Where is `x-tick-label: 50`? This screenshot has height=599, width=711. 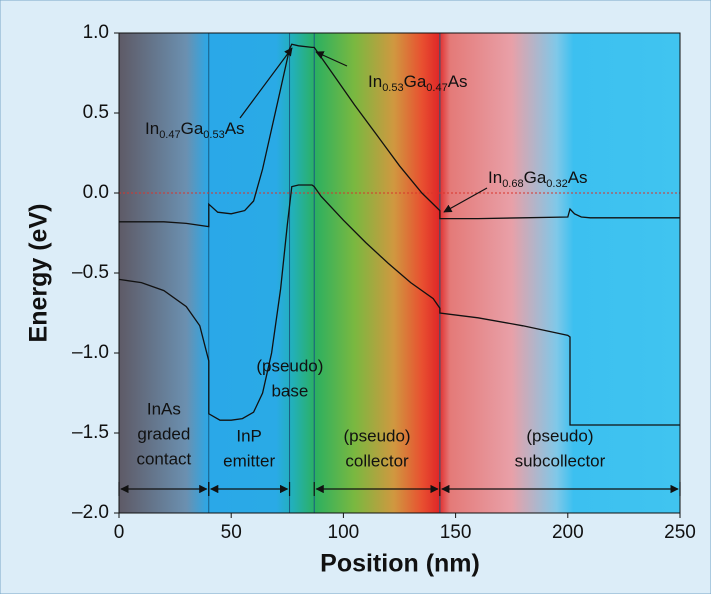
x-tick-label: 50 is located at coordinates (231, 532).